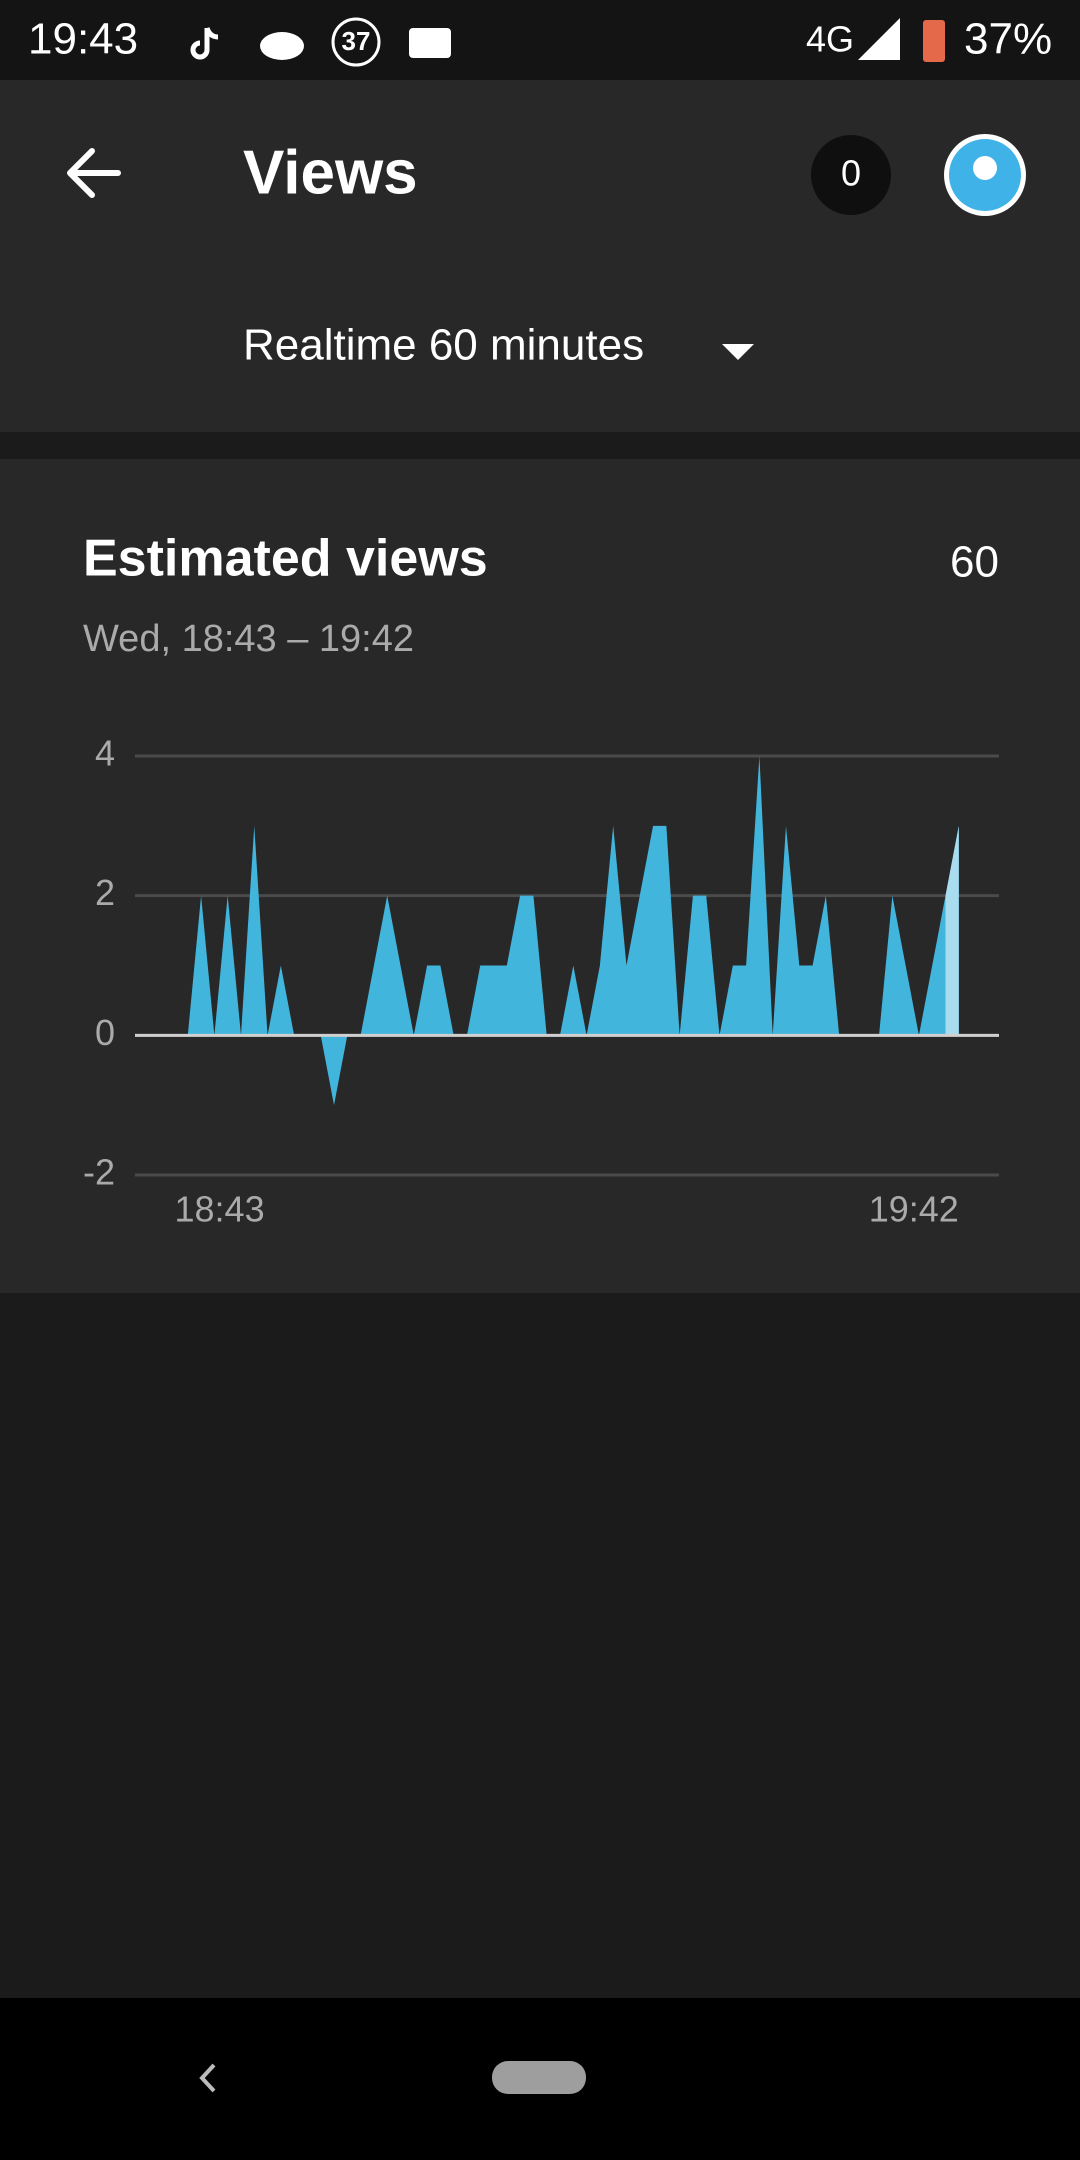 The image size is (1080, 2160). I want to click on y-tick-label: 2, so click(105, 892).